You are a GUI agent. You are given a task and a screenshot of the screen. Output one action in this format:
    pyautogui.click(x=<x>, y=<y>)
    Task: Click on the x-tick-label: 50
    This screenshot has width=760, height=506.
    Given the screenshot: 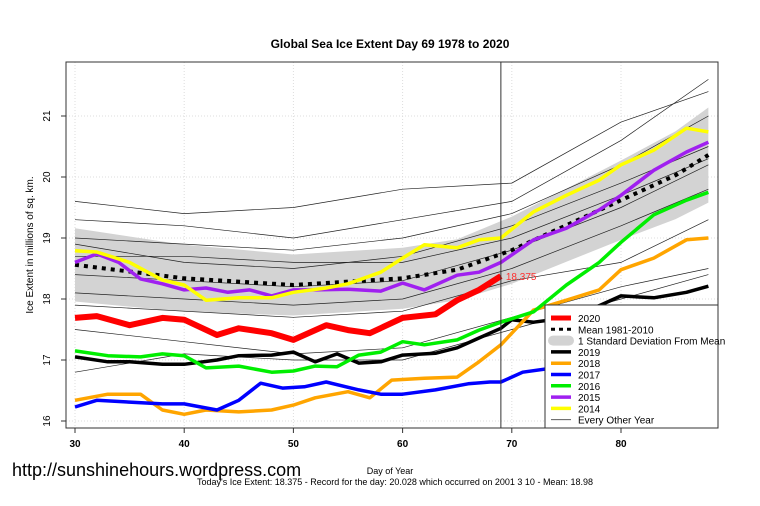 What is the action you would take?
    pyautogui.click(x=294, y=444)
    